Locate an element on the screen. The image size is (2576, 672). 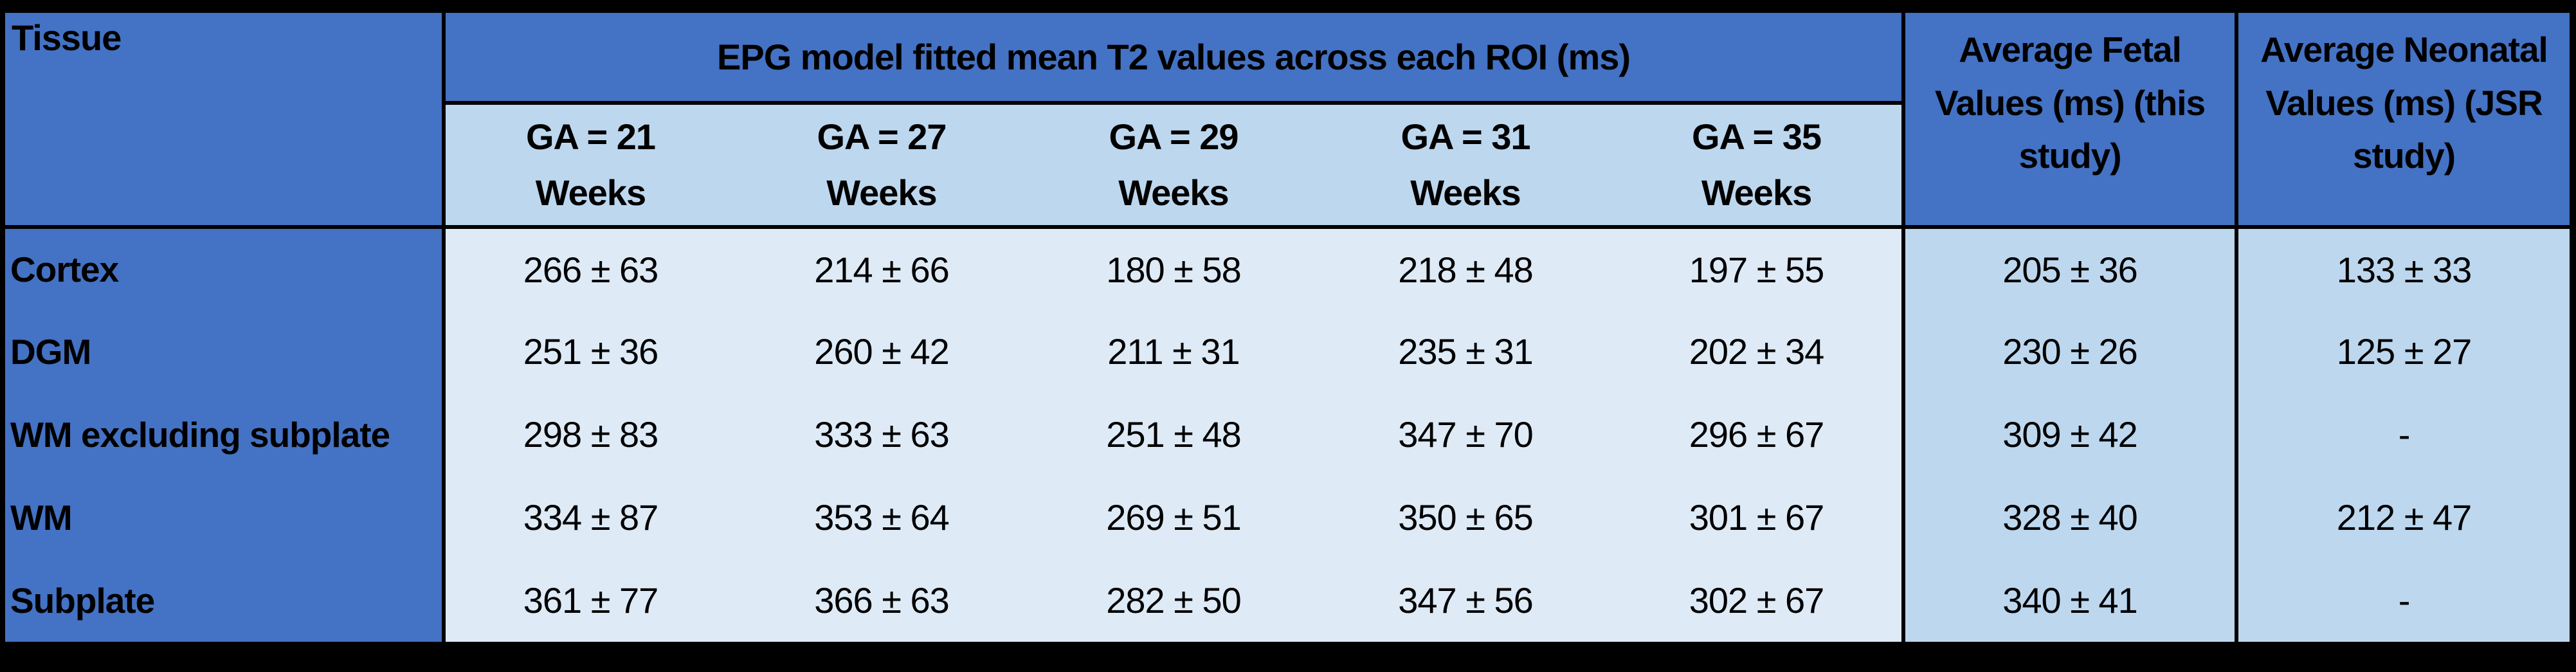
t2-value: 347 ± 56 is located at coordinates (1465, 600).